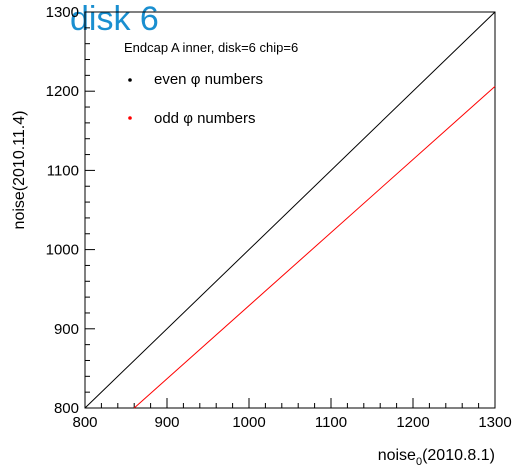  What do you see at coordinates (84, 422) in the screenshot?
I see `x-tick-label: 800` at bounding box center [84, 422].